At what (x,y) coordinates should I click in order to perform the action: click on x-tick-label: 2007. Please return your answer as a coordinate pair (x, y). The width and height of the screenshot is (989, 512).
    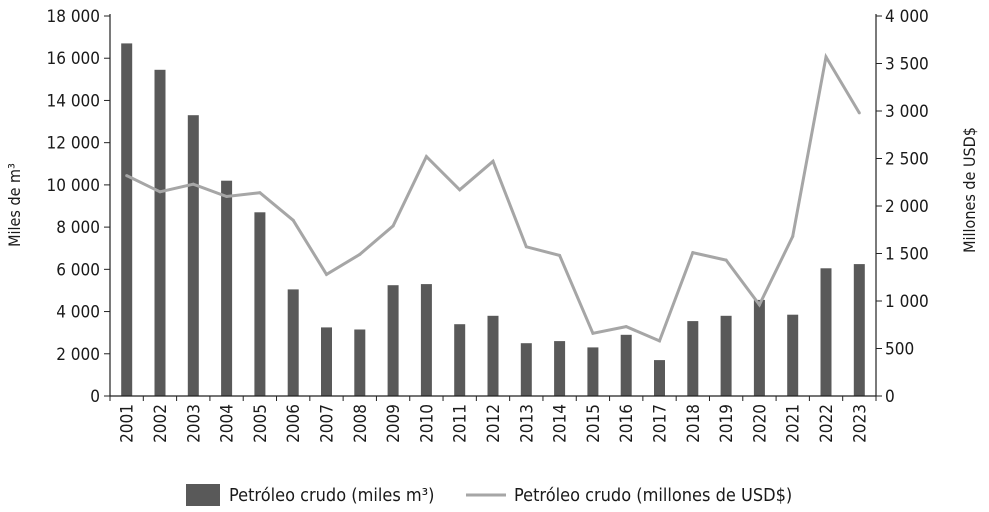
    Looking at the image, I should click on (327, 423).